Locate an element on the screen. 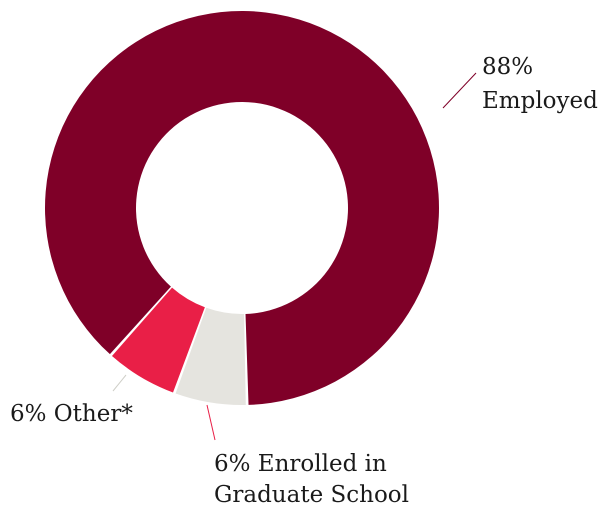 The height and width of the screenshot is (506, 603). employed-leader-line is located at coordinates (459, 90).